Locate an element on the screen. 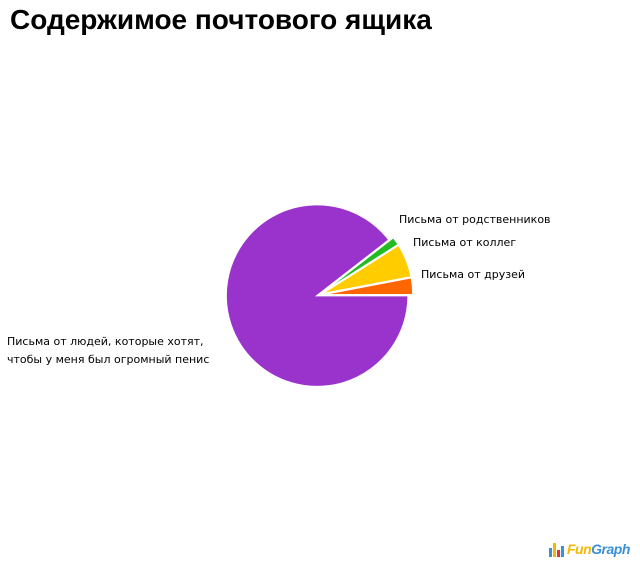  pie-slice-label-line: Письма от друзей is located at coordinates (473, 274).